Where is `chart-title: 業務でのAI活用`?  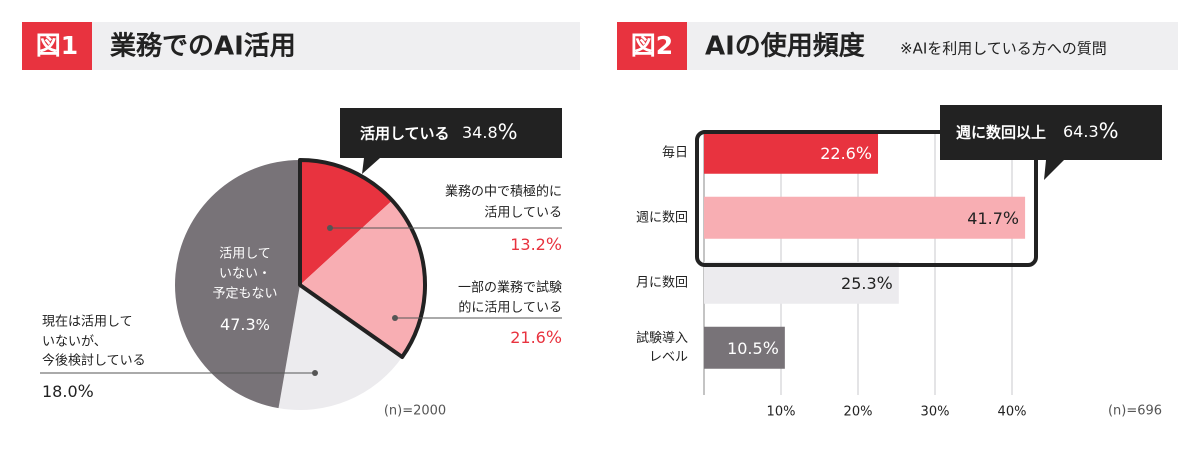 chart-title: 業務でのAI活用 is located at coordinates (203, 47).